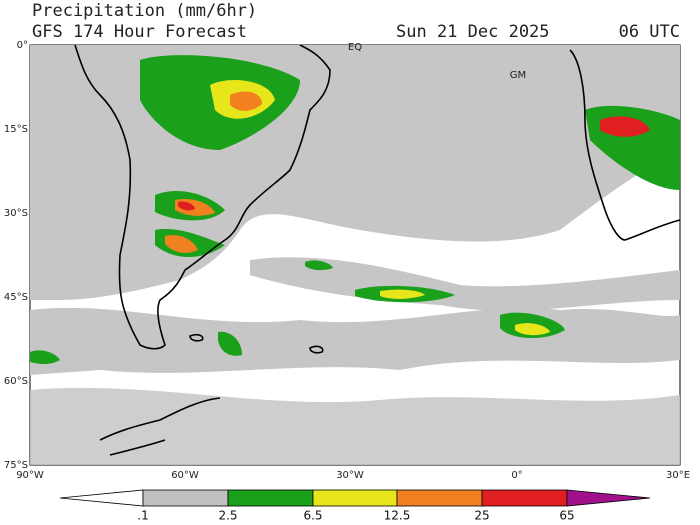  What do you see at coordinates (649, 32) in the screenshot?
I see `valid-time: 06 UTC` at bounding box center [649, 32].